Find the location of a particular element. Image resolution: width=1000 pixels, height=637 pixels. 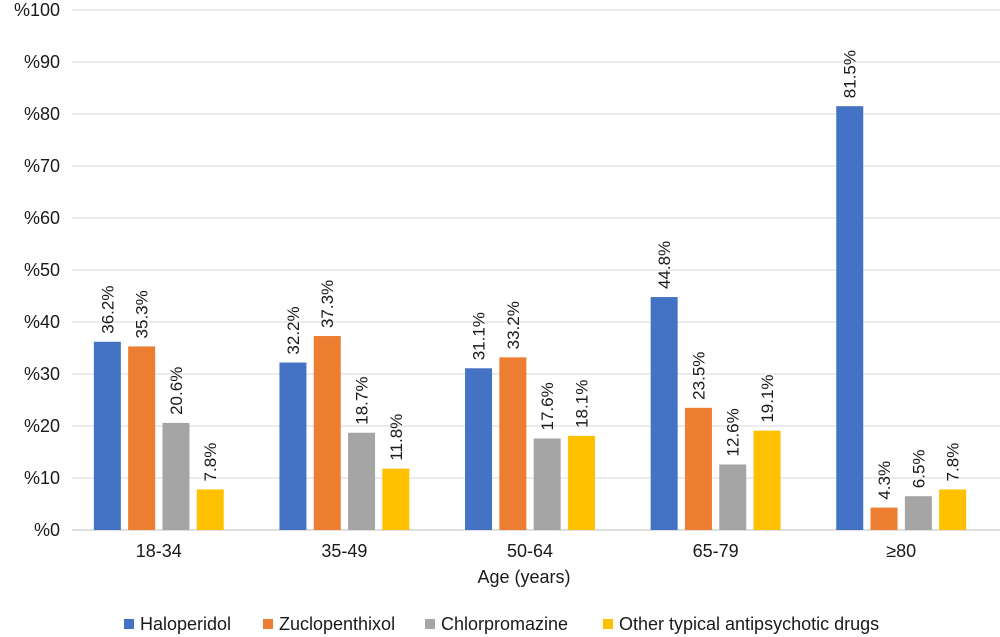

y-tick-label: %70 is located at coordinates (42, 166).